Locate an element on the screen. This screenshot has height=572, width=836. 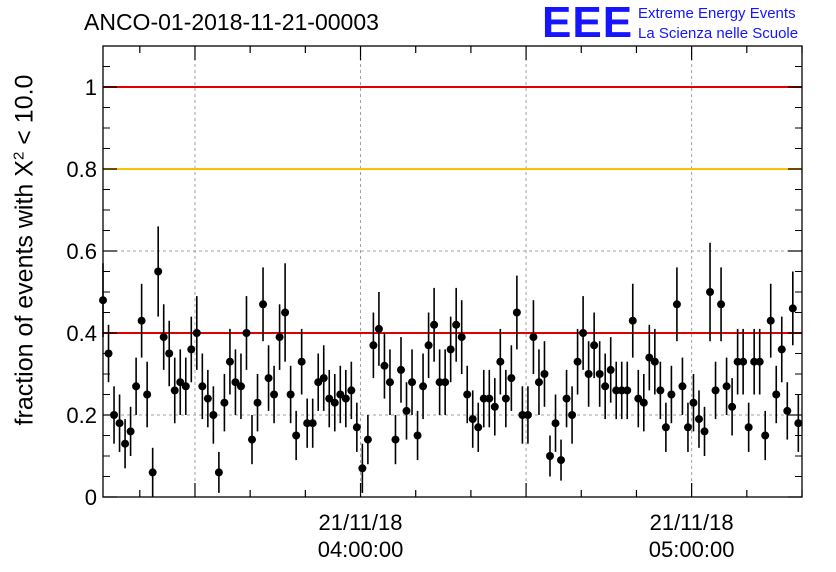
y-axis-label: fraction of events with X2 < 10.0 is located at coordinates (24, 250).